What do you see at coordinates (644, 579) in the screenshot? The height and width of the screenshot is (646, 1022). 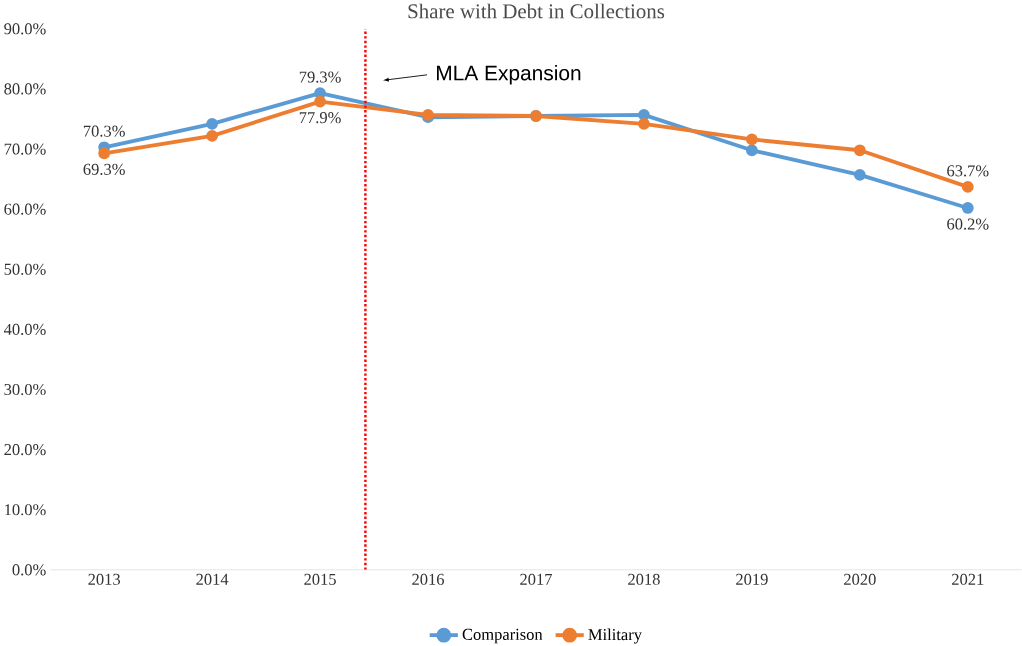 I see `x-tick-label: 2018` at bounding box center [644, 579].